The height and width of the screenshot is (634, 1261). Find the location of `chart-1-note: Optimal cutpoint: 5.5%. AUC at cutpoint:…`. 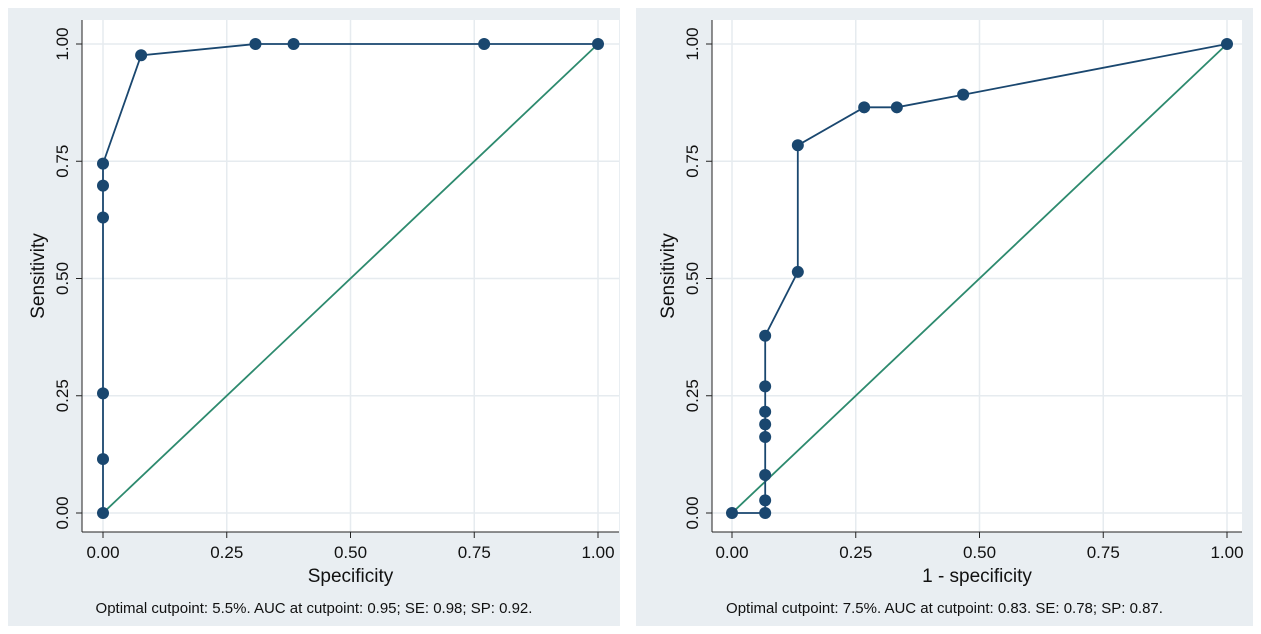

chart-1-note: Optimal cutpoint: 5.5%. AUC at cutpoint:… is located at coordinates (314, 608).